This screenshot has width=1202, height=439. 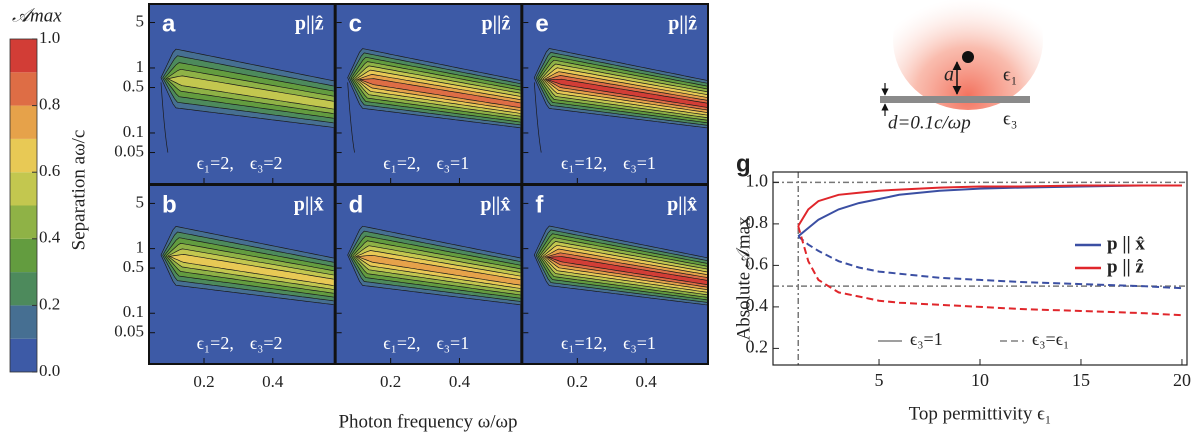 What do you see at coordinates (37, 15) in the screenshot?
I see `colorbar-title: 𝒜max` at bounding box center [37, 15].